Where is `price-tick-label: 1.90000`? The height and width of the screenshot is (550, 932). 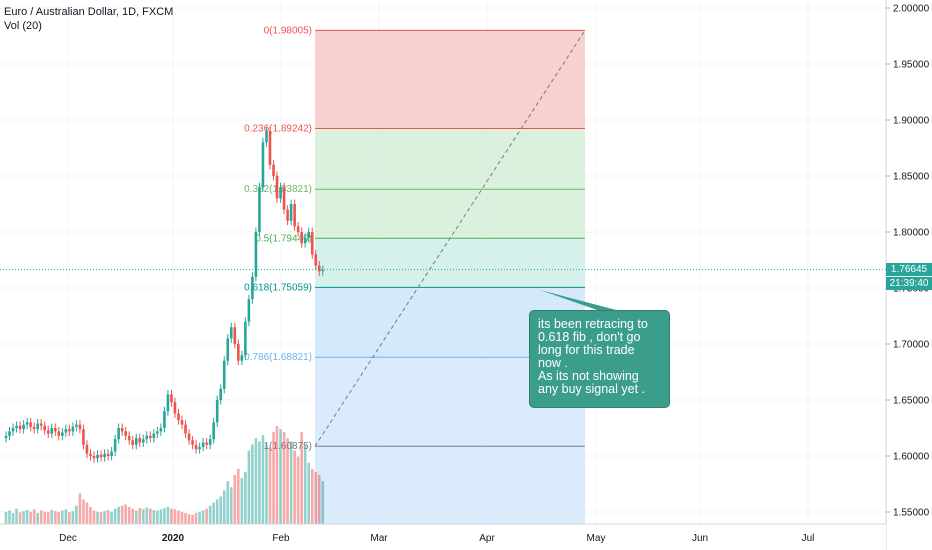
price-tick-label: 1.90000 is located at coordinates (911, 121).